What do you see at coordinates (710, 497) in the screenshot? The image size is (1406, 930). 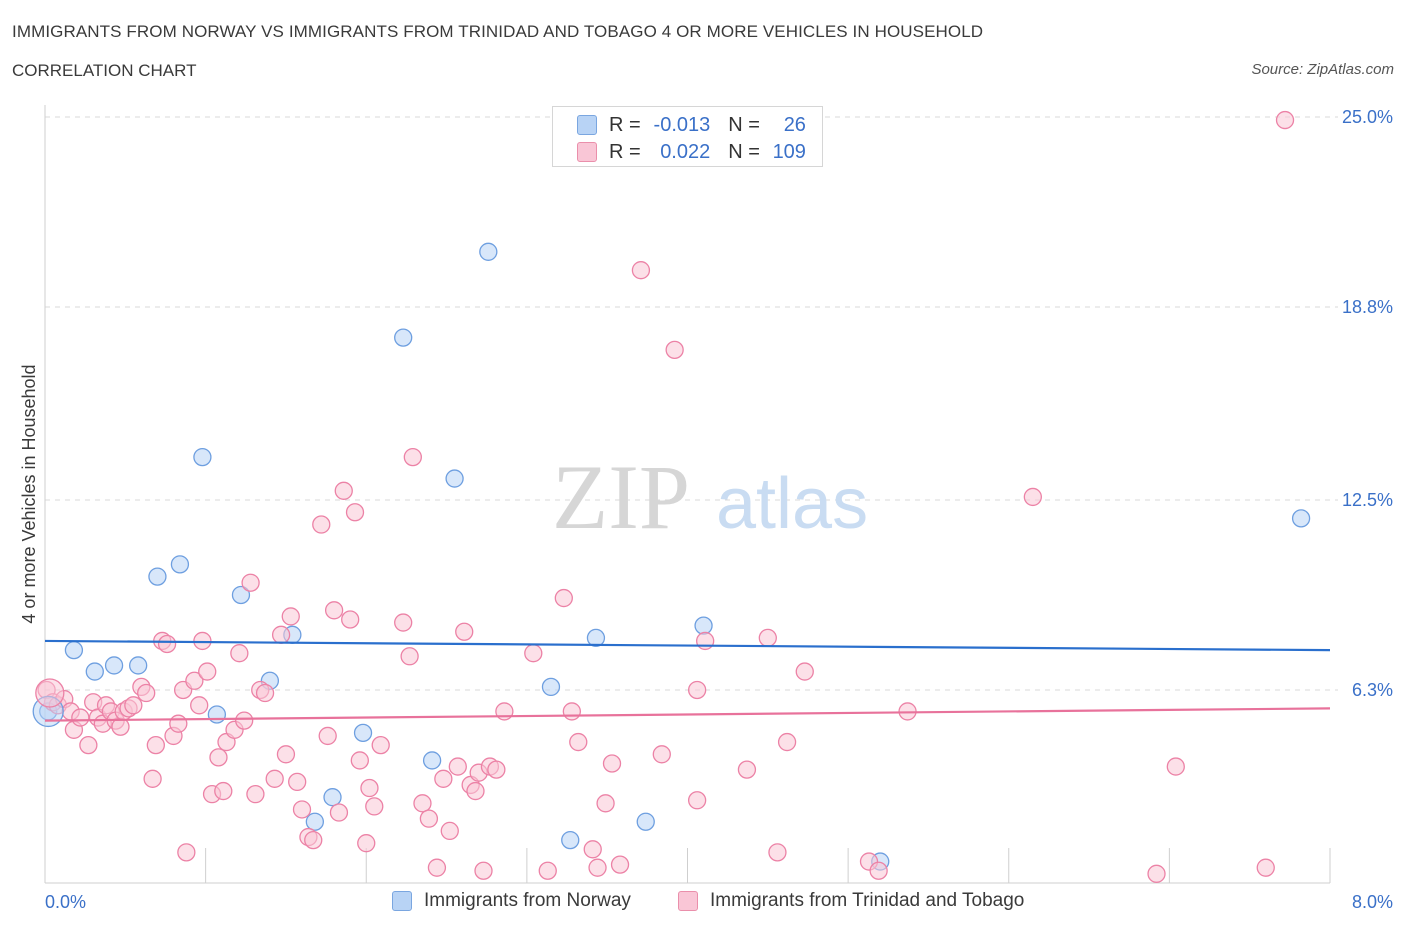 I see `watermark: ZIP atlas` at bounding box center [710, 497].